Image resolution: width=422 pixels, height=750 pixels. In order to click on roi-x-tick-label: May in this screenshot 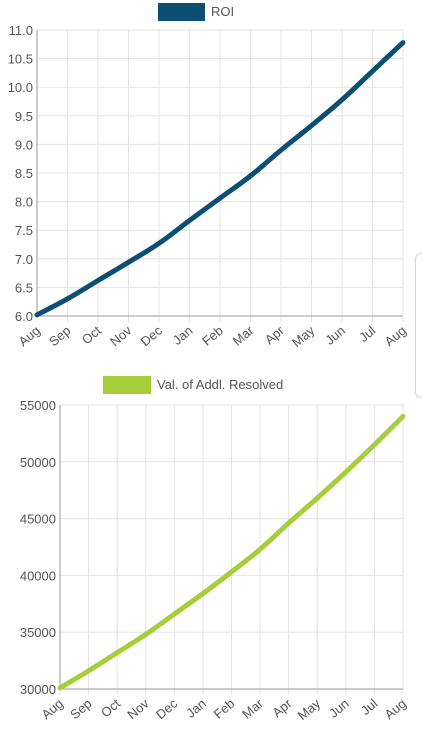, I will do `click(303, 336)`.